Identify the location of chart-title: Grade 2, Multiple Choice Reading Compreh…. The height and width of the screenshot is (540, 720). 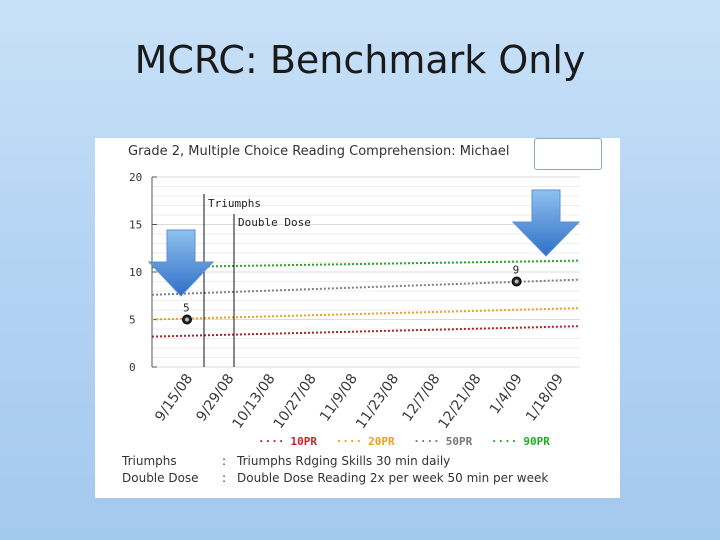
(319, 151).